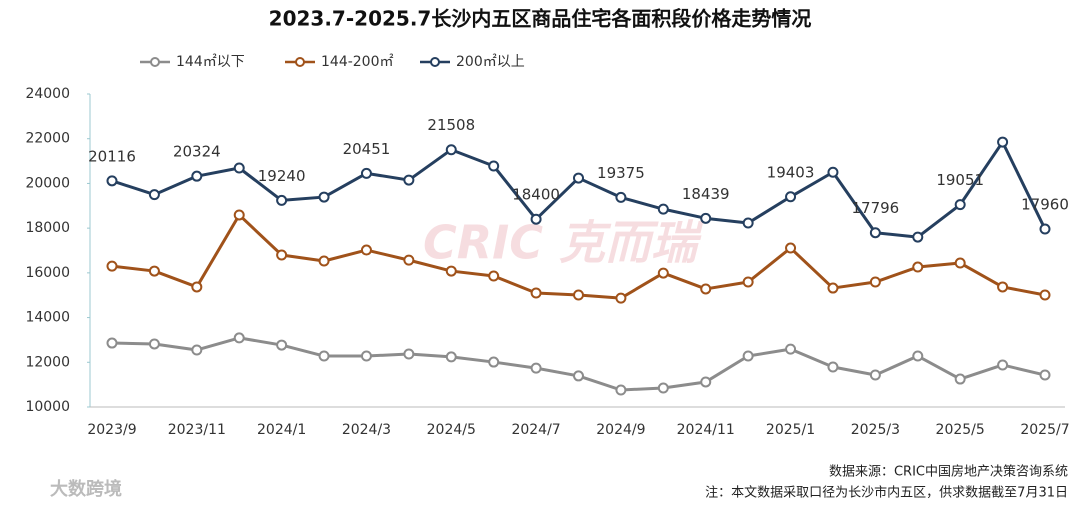 The height and width of the screenshot is (510, 1080). Describe the element at coordinates (86, 489) in the screenshot. I see `logo: 大数跨境` at that location.